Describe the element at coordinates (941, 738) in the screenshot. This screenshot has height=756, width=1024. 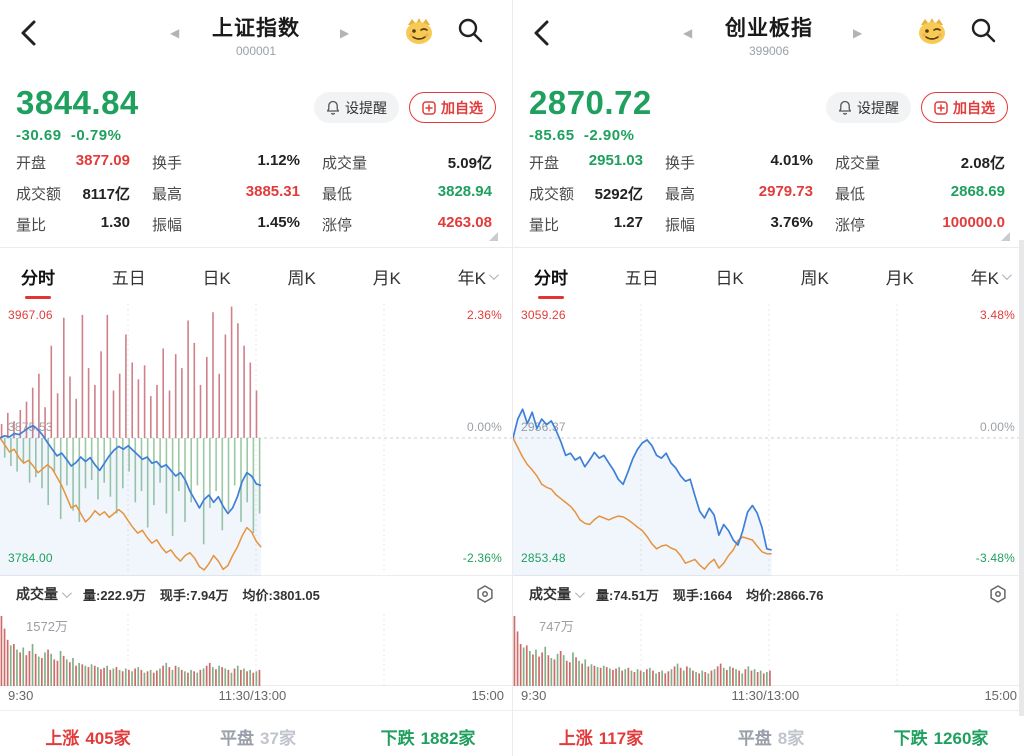
I see `decliners-count: 下跌 1260家` at that location.